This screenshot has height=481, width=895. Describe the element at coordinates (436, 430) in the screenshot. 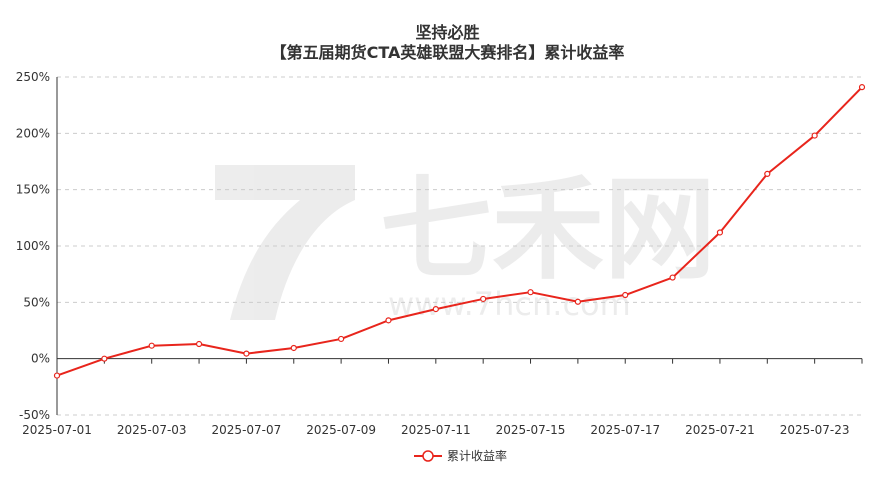

I see `x-tick-label: 2025-07-11` at that location.